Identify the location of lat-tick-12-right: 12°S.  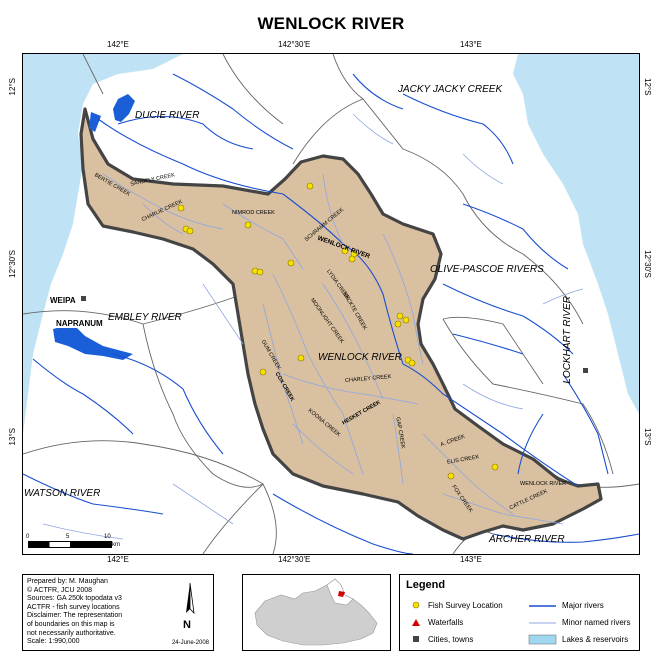
(647, 87).